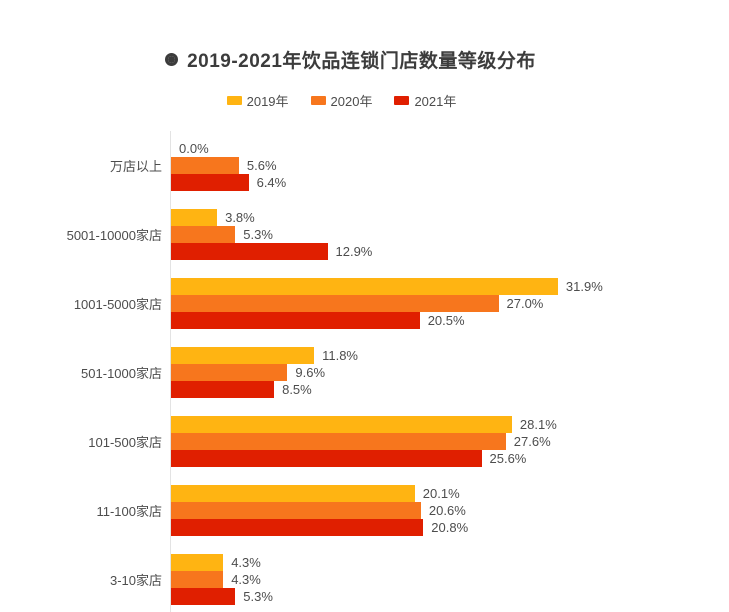 The width and height of the screenshot is (729, 612). I want to click on value-label: 25.6%, so click(508, 458).